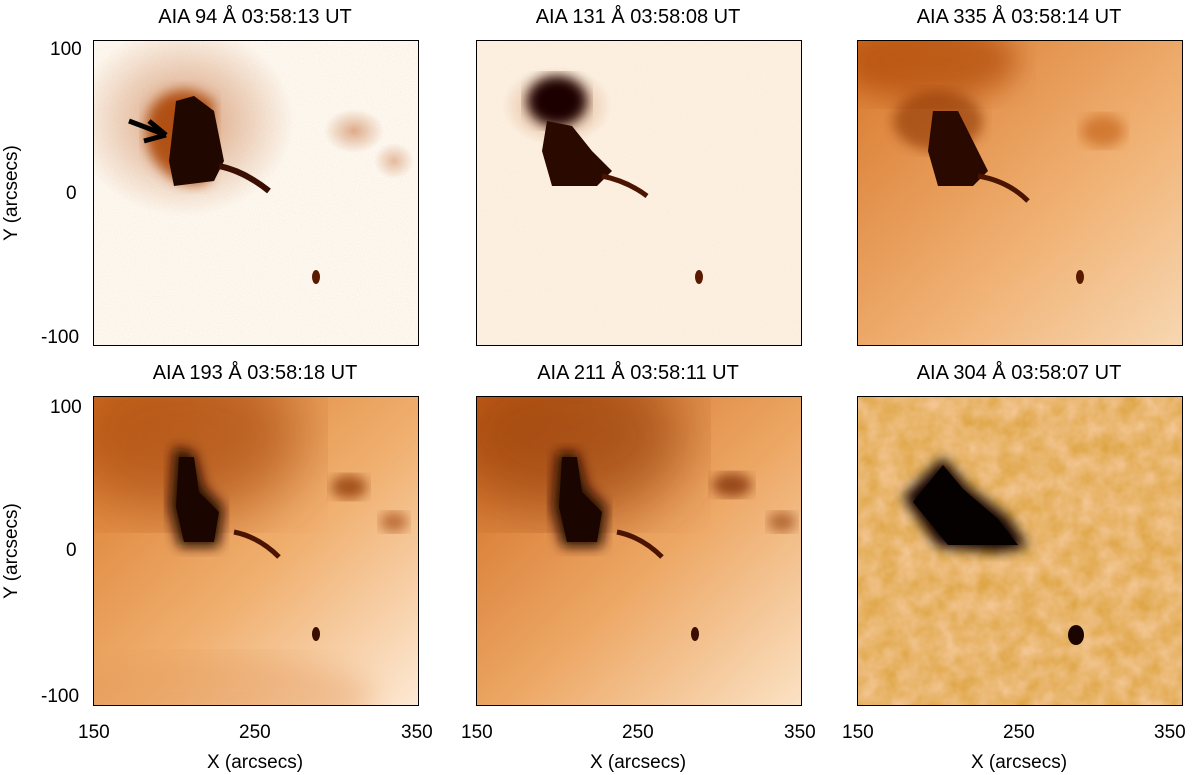  I want to click on panel-title-131: AIA 131 Å 03:58:08 UT, so click(638, 17).